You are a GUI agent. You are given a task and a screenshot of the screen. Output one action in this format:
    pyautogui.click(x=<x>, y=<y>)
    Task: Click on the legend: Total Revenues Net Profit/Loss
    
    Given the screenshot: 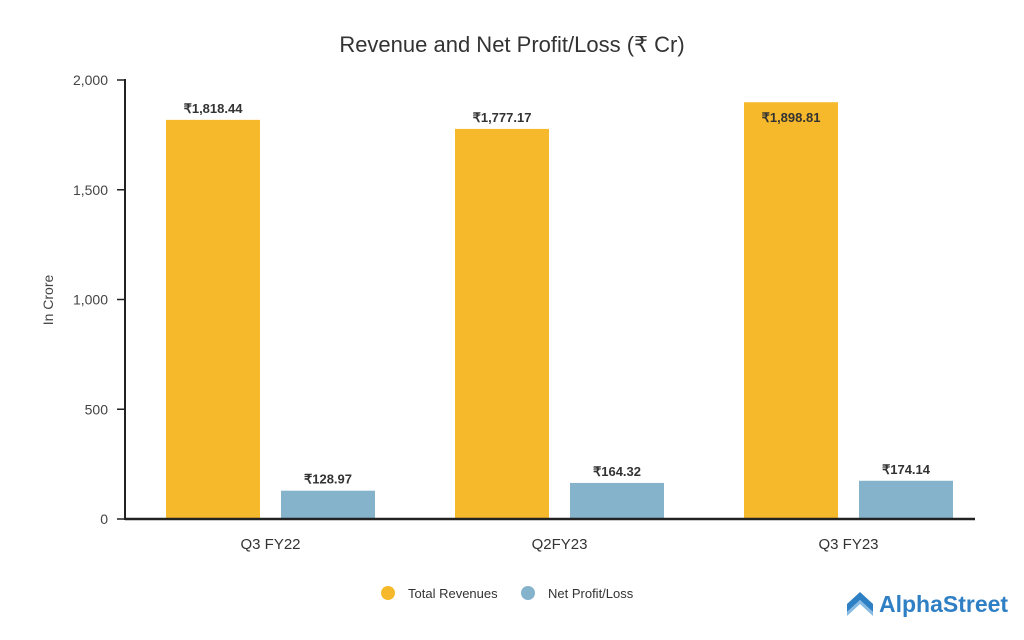 What is the action you would take?
    pyautogui.click(x=507, y=593)
    